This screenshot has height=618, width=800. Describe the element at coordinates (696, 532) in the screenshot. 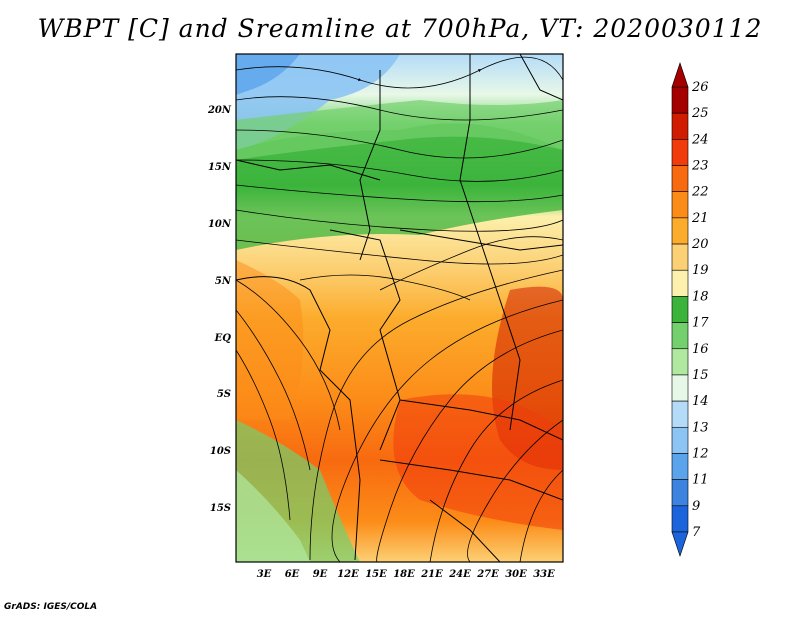

I see `colorbar-label: 7` at that location.